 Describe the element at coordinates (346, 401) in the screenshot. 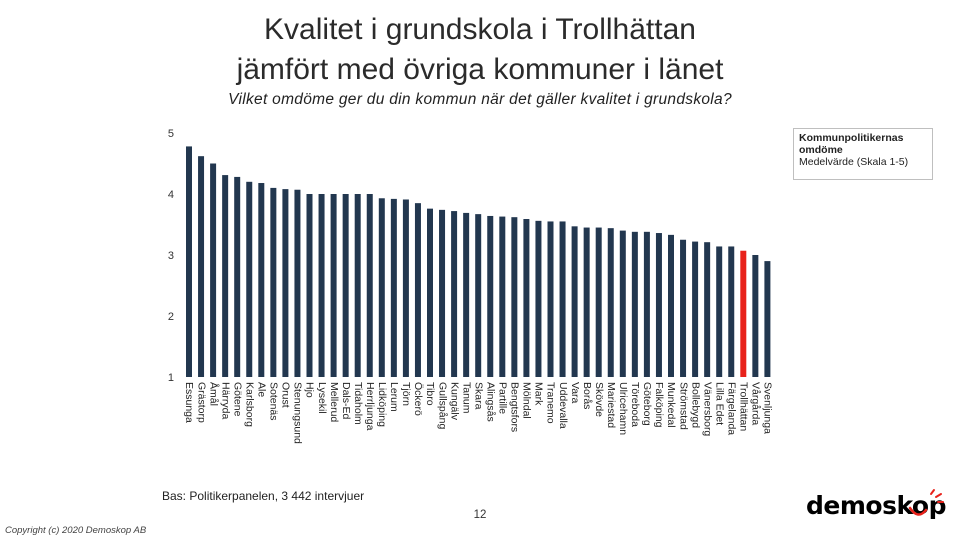

I see `x-tick-label: Dals-Ed` at that location.